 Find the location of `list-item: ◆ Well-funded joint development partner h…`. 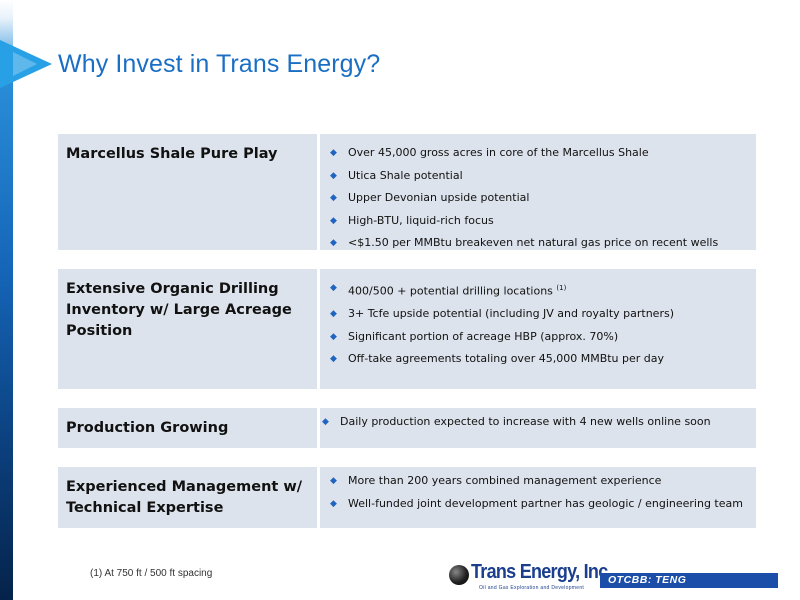

list-item: ◆ Well-funded joint development partner h… is located at coordinates (539, 504).